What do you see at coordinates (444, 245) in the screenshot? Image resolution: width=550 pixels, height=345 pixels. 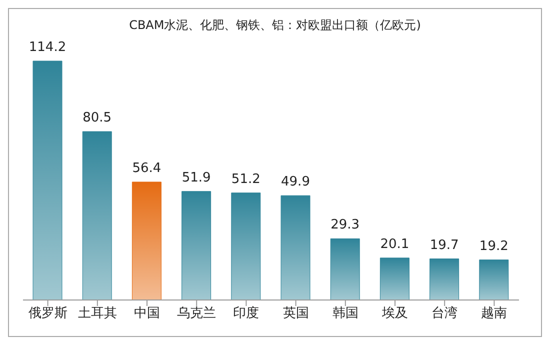 I see `data-label: 19.7` at bounding box center [444, 245].